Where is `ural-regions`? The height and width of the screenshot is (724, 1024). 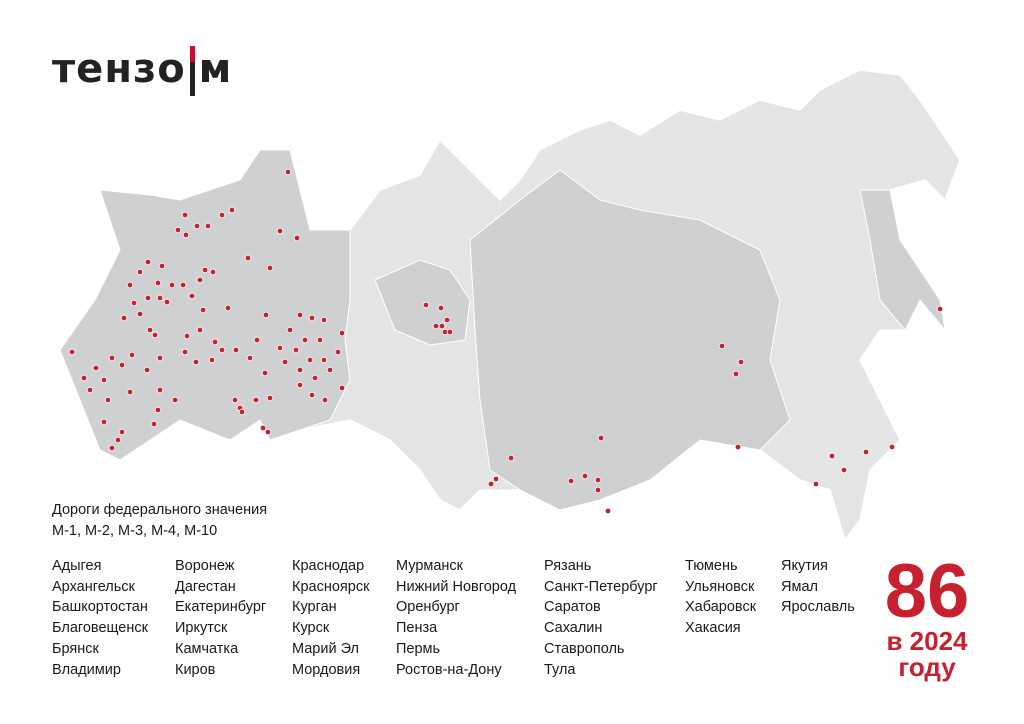 ural-regions is located at coordinates (422, 302).